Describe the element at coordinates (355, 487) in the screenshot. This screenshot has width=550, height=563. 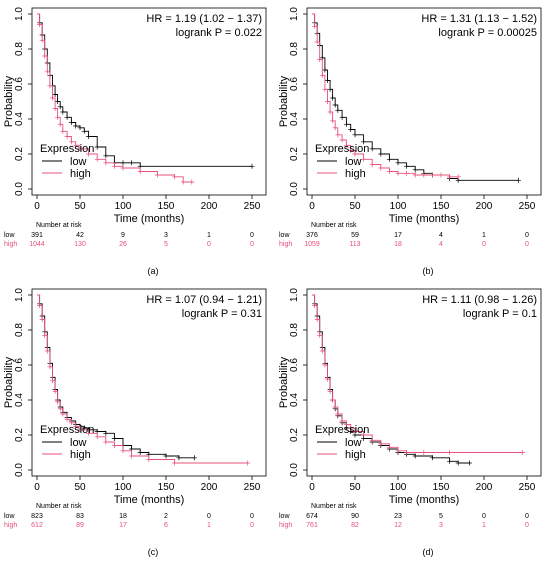
I see `x-tick-label: 50` at that location.